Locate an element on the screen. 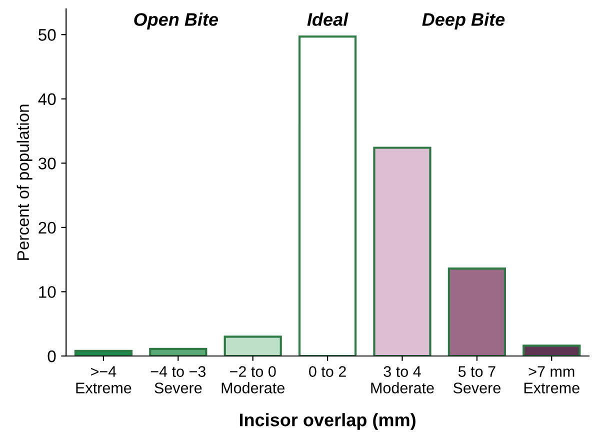  y-tick-label: 30 is located at coordinates (47, 164).